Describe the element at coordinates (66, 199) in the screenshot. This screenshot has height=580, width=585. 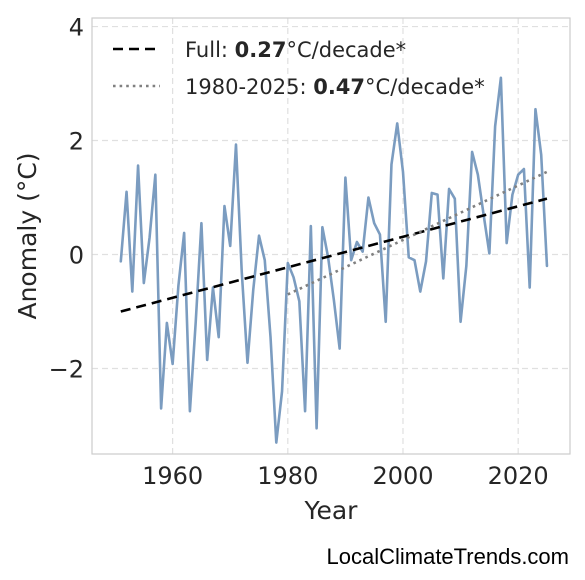
I see `y-axis-ticks: −2 0 2 4` at that location.